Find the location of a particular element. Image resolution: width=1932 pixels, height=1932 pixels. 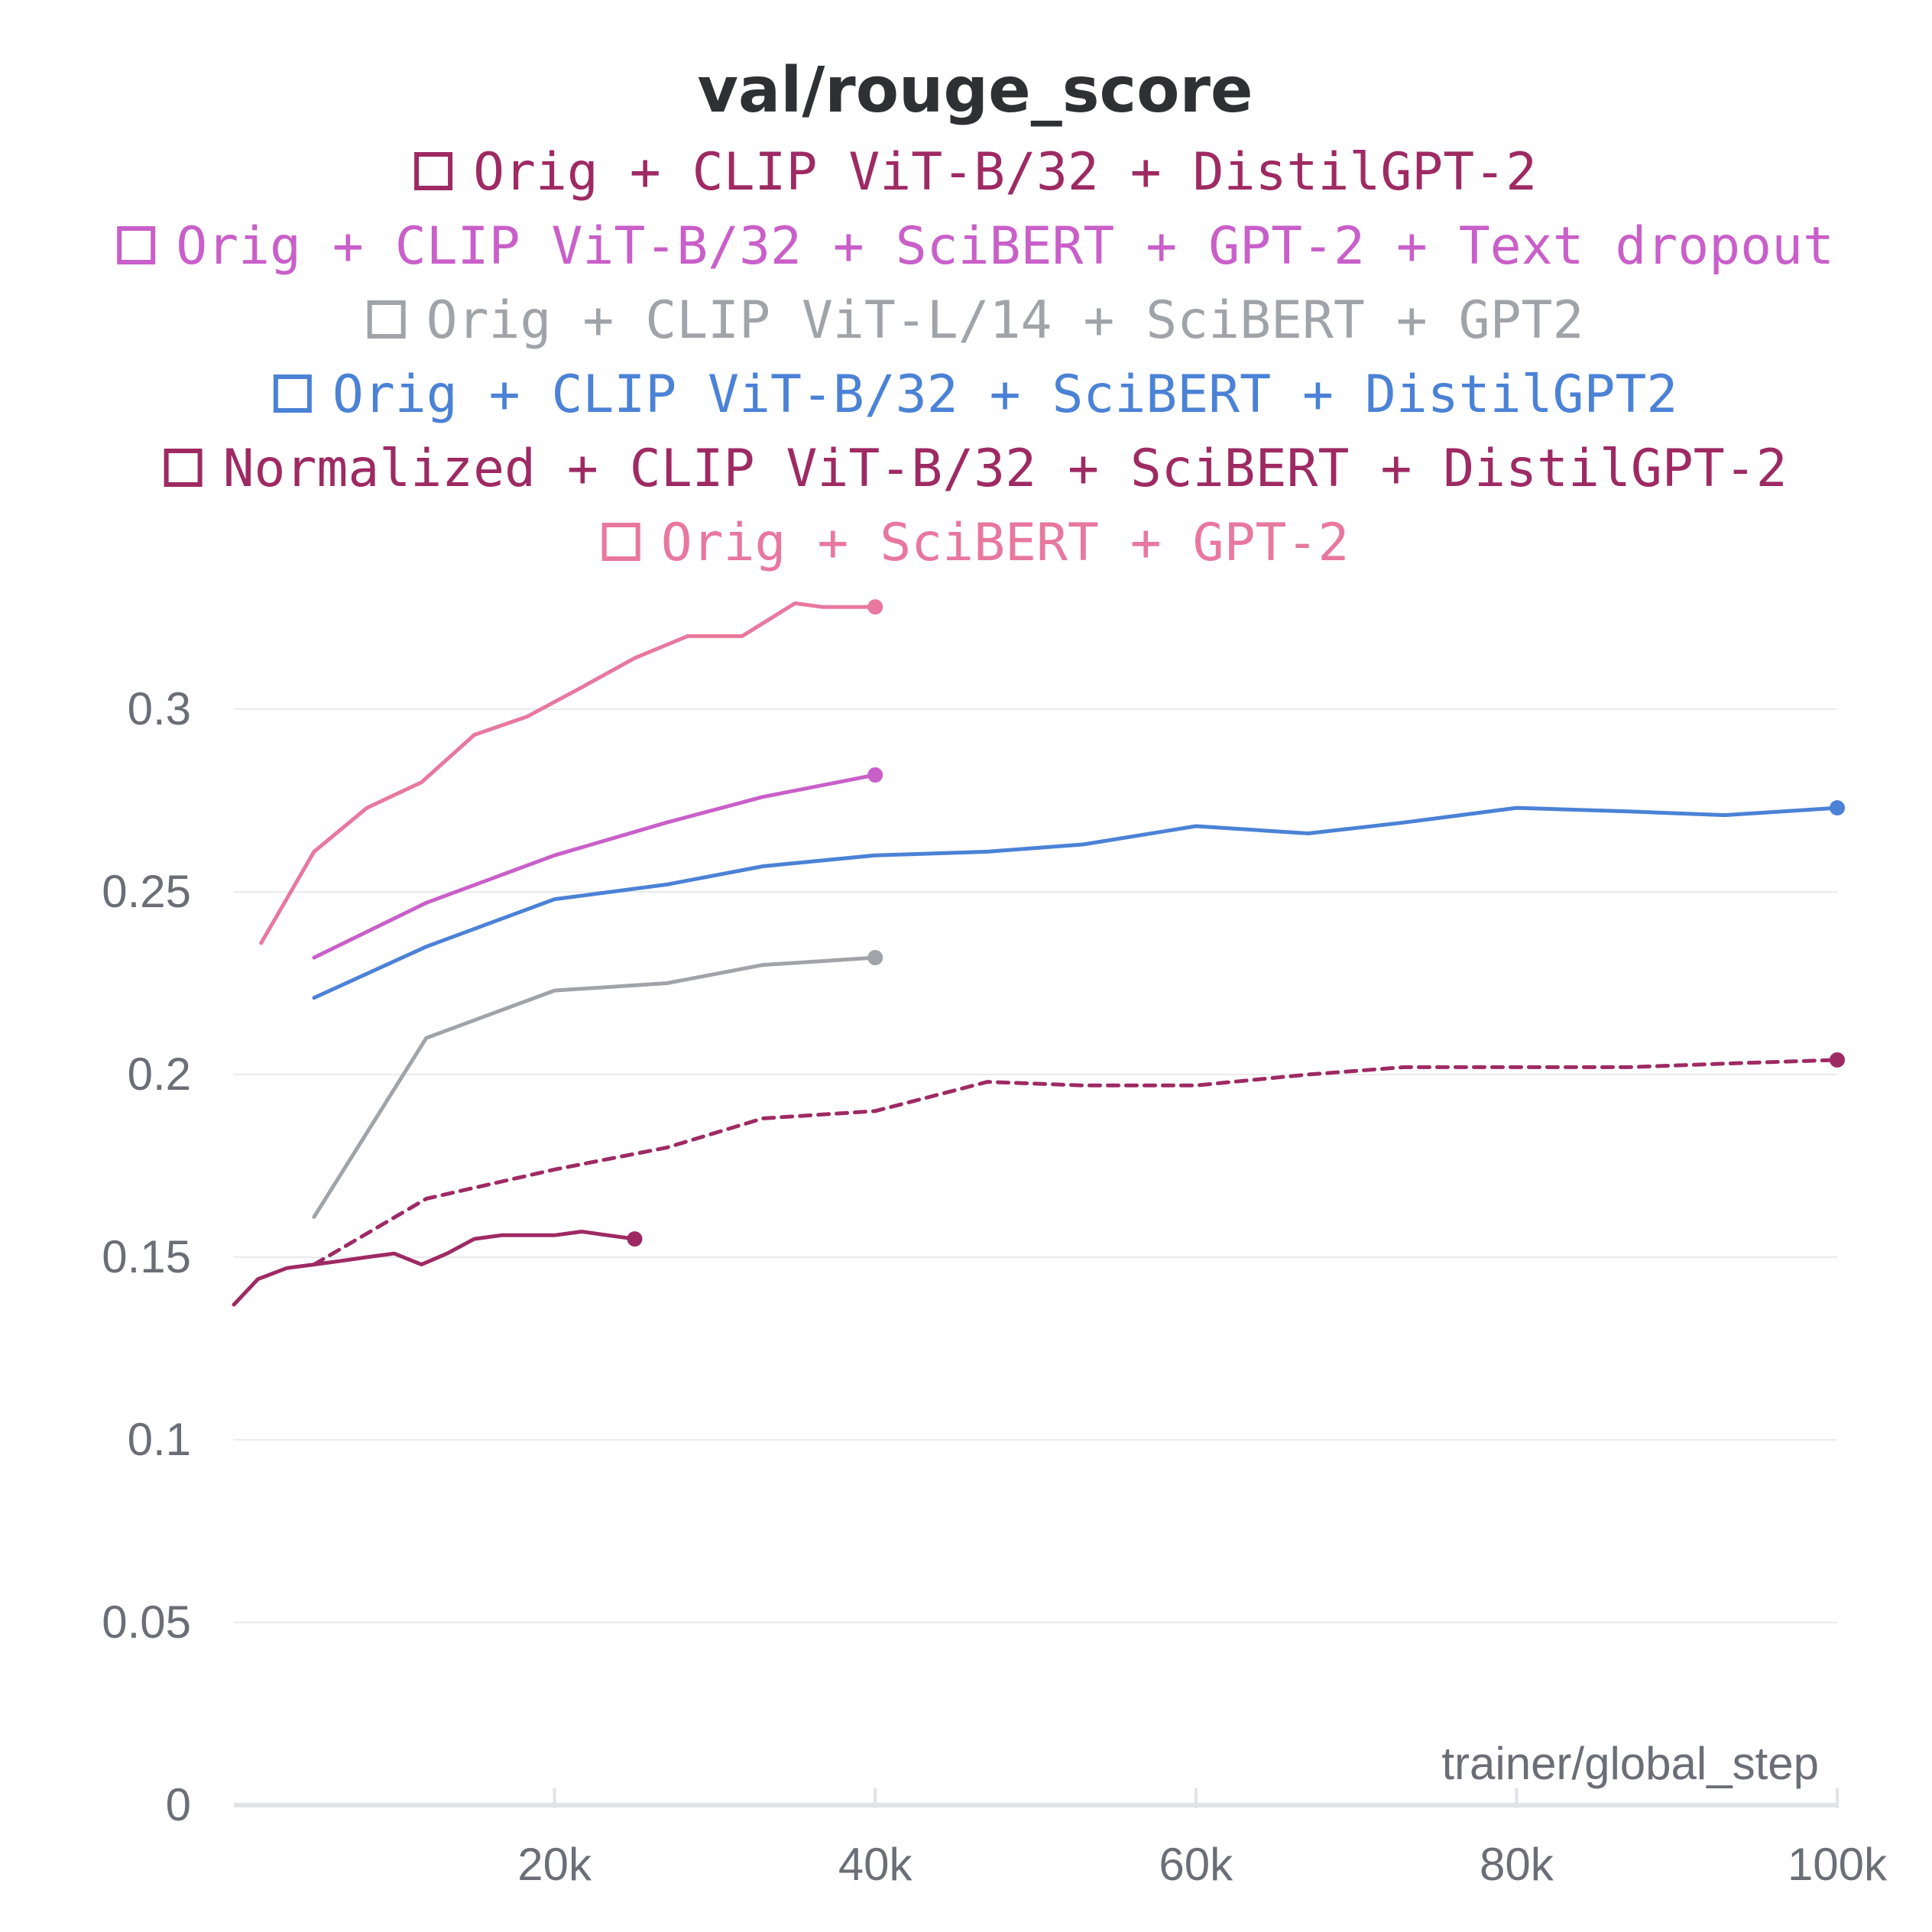

x-tick-label: 80k is located at coordinates (1517, 1865).